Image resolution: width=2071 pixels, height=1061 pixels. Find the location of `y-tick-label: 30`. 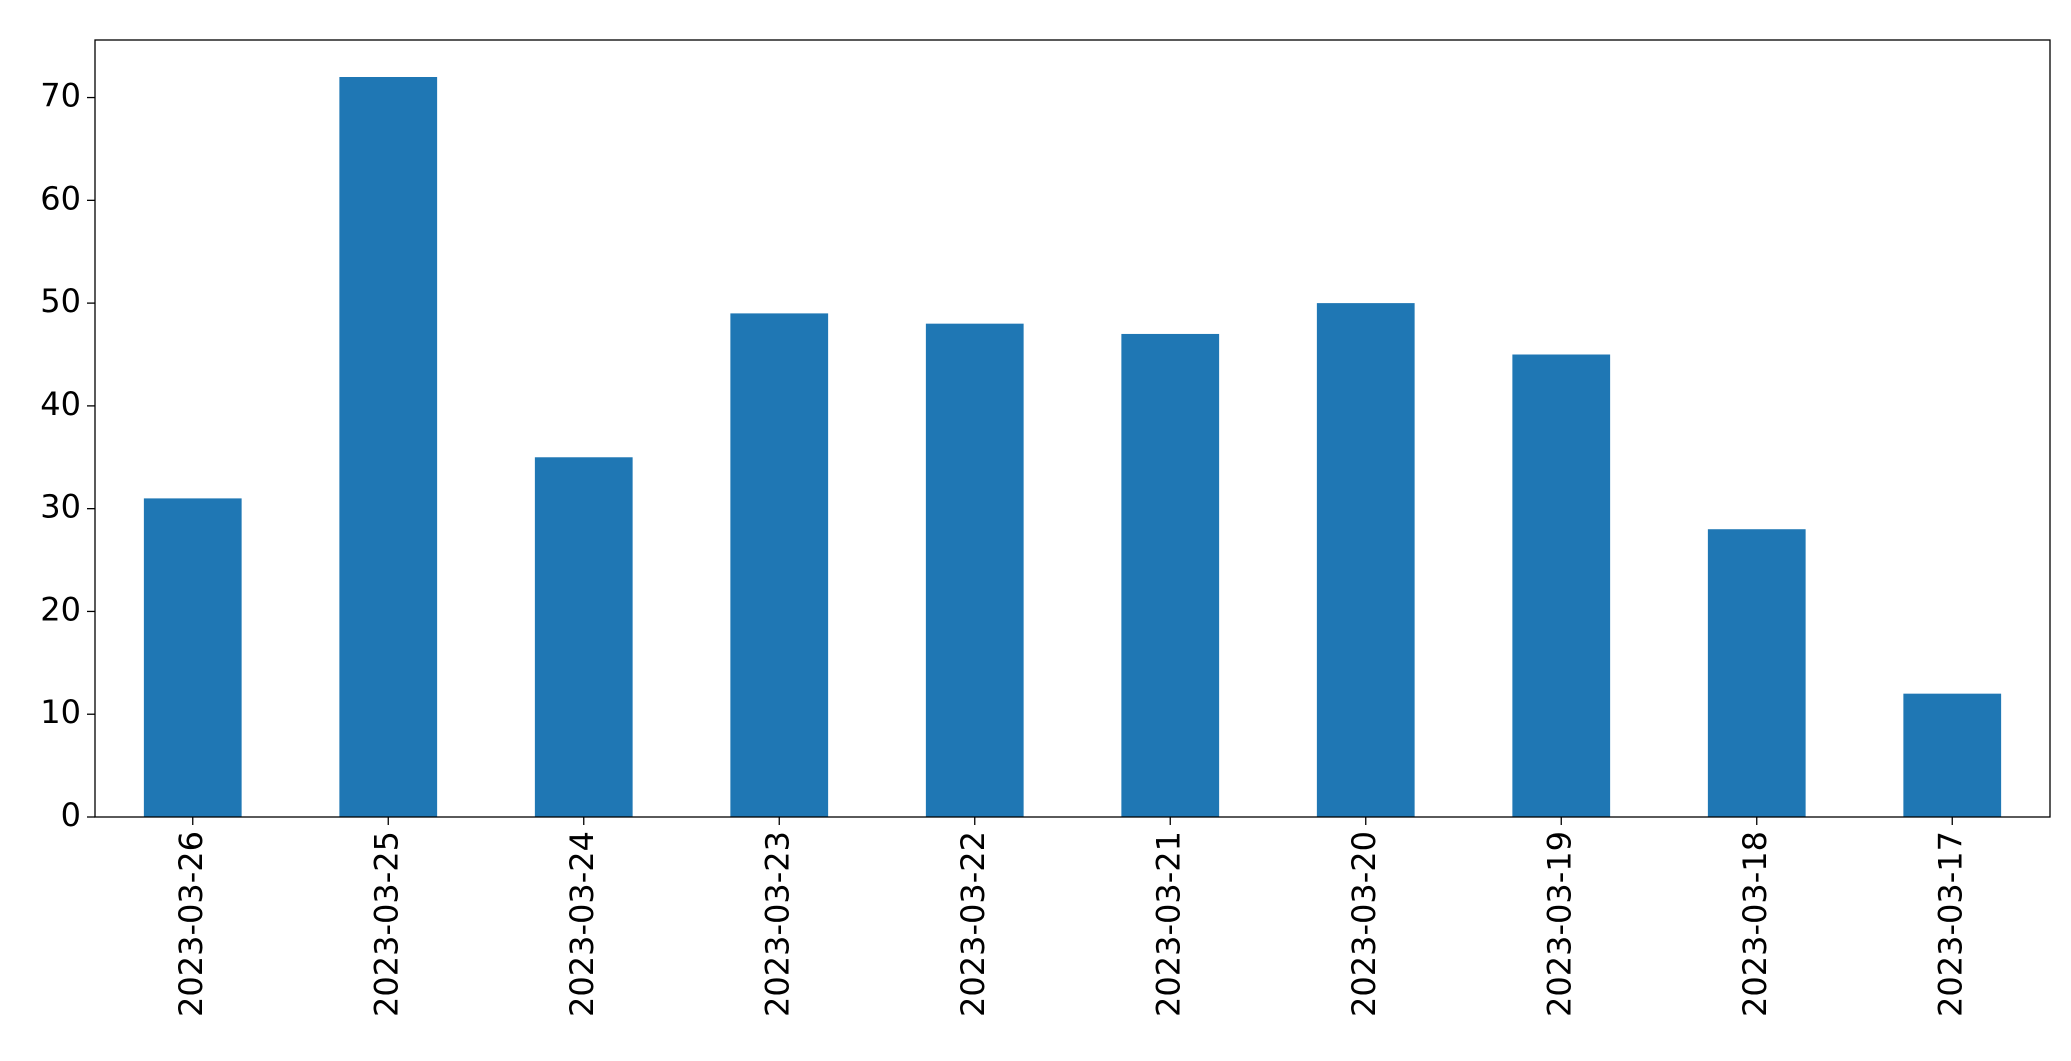

y-tick-label: 30 is located at coordinates (60, 507).